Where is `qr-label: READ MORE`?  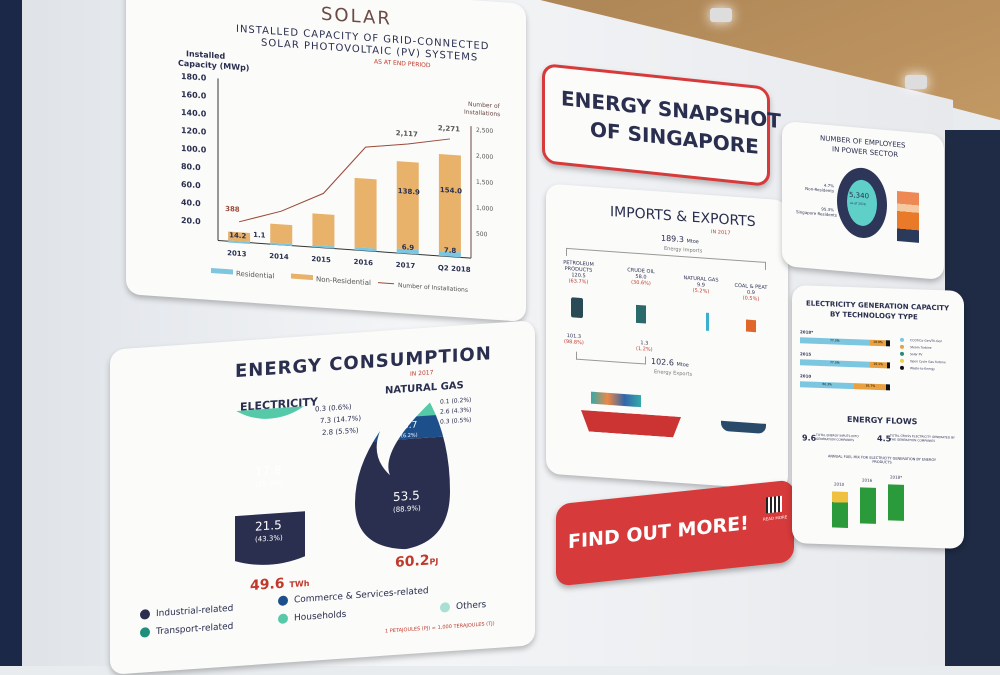 qr-label: READ MORE is located at coordinates (775, 518).